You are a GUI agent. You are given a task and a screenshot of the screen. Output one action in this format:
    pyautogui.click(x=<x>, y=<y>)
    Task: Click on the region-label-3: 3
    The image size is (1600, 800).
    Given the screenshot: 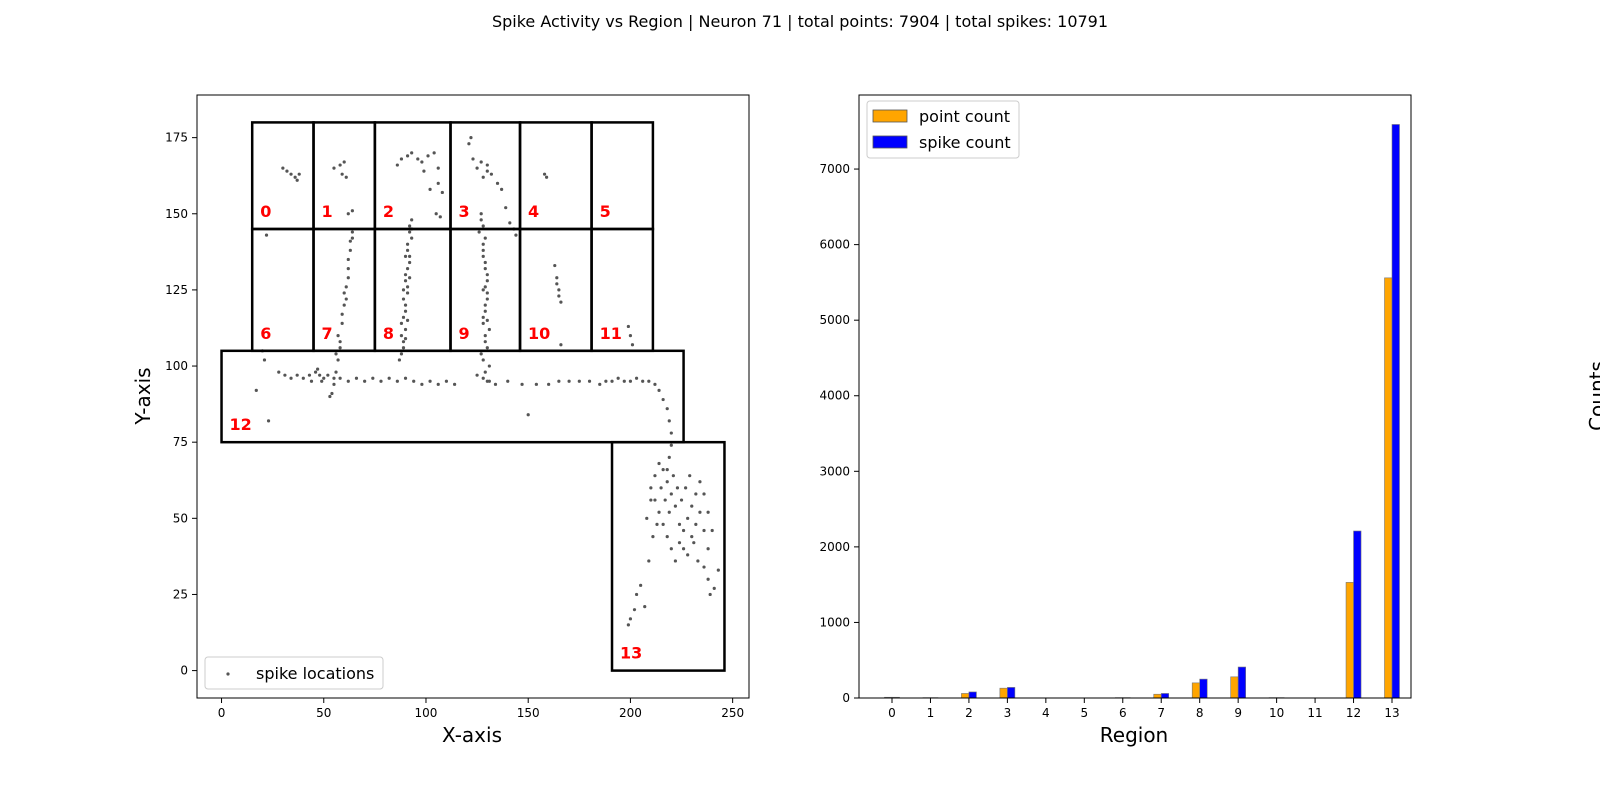 What is the action you would take?
    pyautogui.click(x=464, y=211)
    